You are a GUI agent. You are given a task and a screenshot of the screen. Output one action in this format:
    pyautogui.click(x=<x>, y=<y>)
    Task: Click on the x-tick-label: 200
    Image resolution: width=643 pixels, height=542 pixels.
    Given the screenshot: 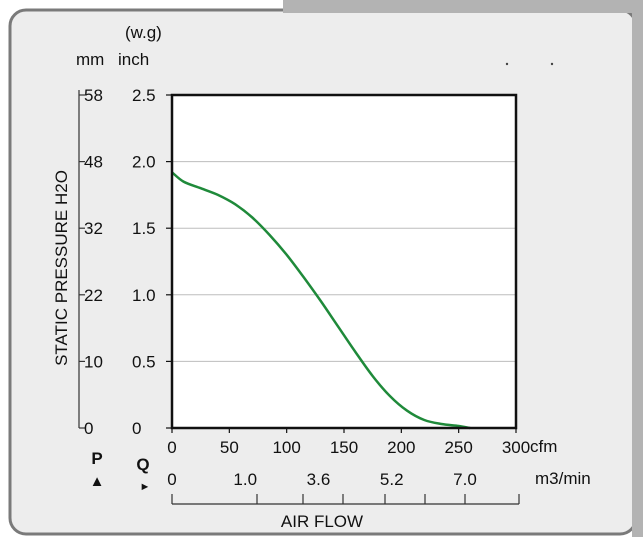 What is the action you would take?
    pyautogui.click(x=401, y=447)
    